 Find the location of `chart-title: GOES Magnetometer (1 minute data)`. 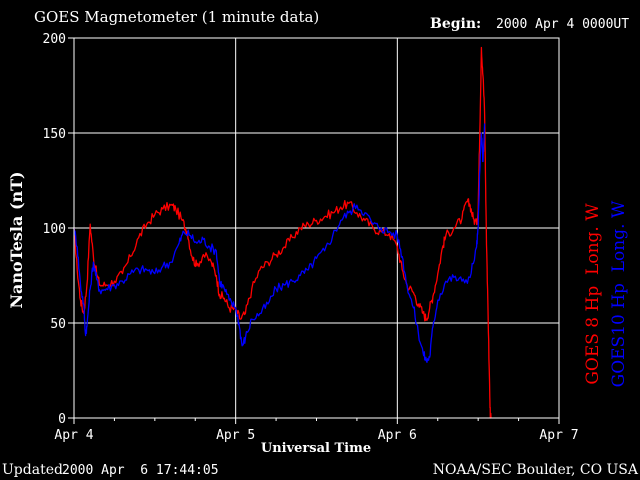

chart-title: GOES Magnetometer (1 minute data) is located at coordinates (176, 17).